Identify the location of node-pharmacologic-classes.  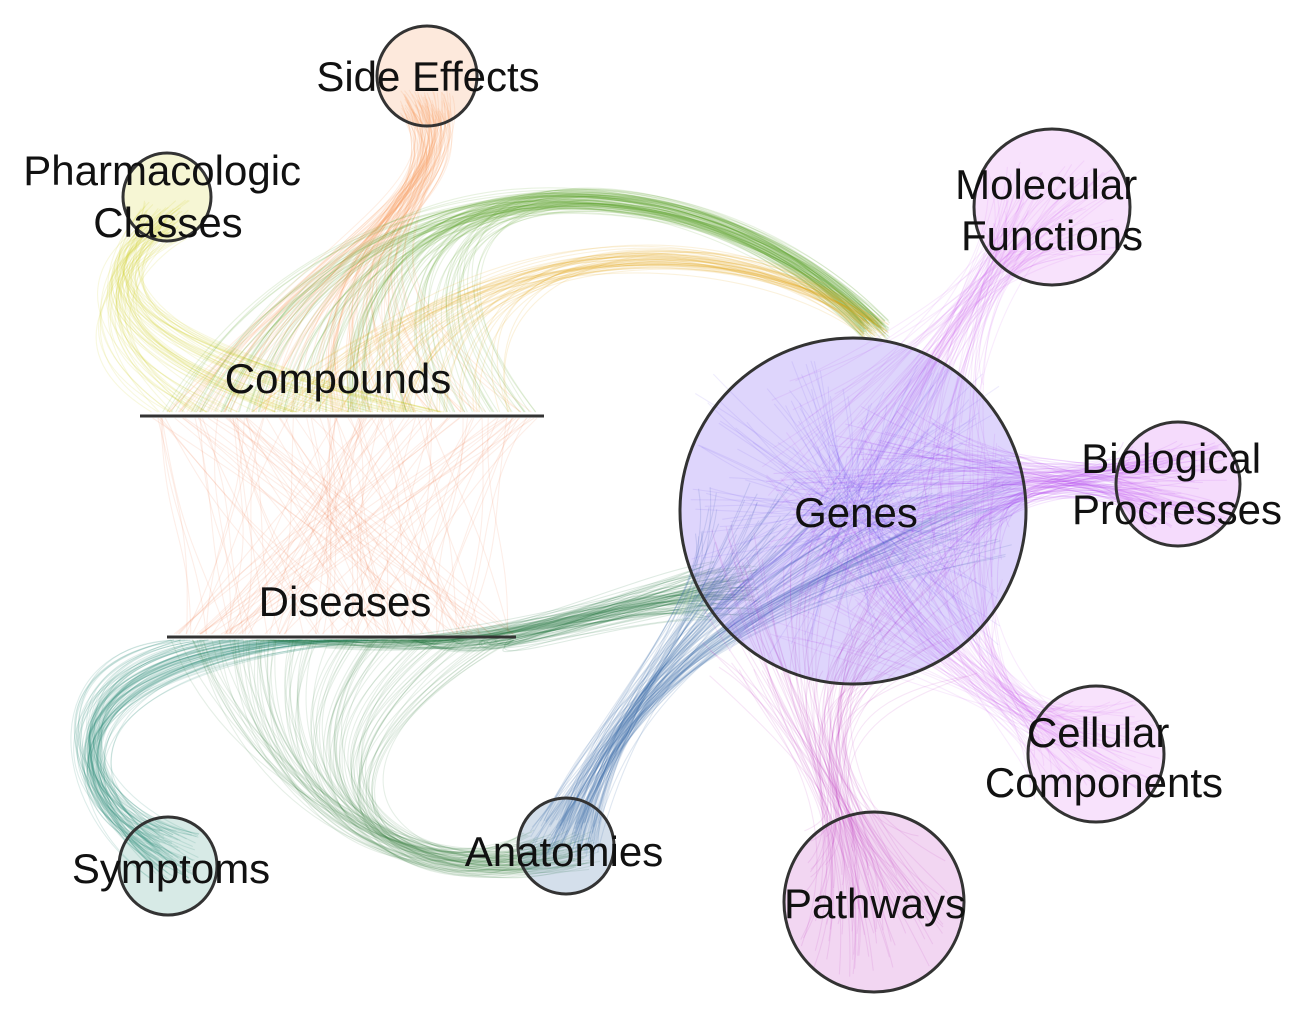
(167, 197).